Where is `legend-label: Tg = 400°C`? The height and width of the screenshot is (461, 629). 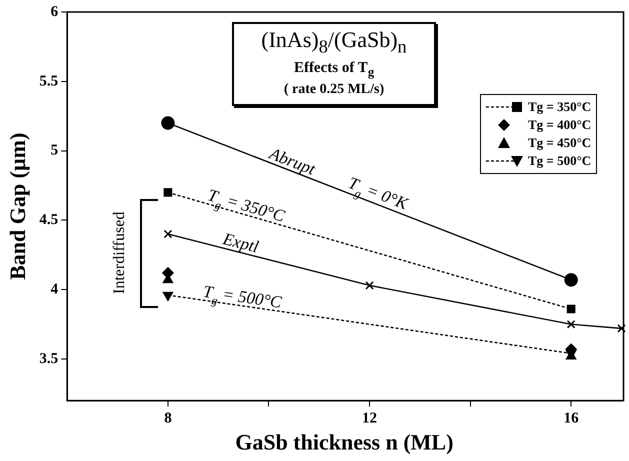 legend-label: Tg = 400°C is located at coordinates (560, 125).